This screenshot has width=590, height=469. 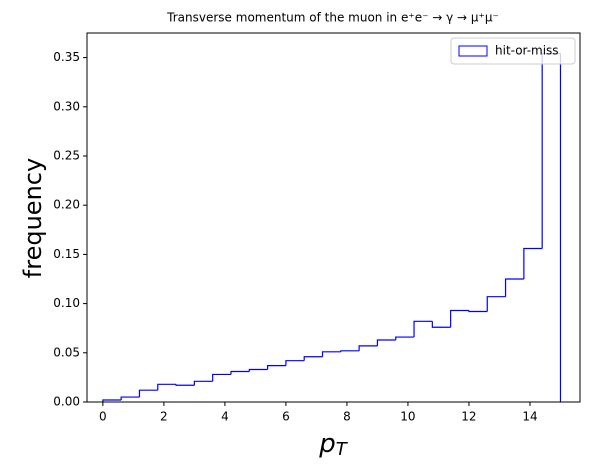 What do you see at coordinates (347, 417) in the screenshot?
I see `x-tick-label: 8` at bounding box center [347, 417].